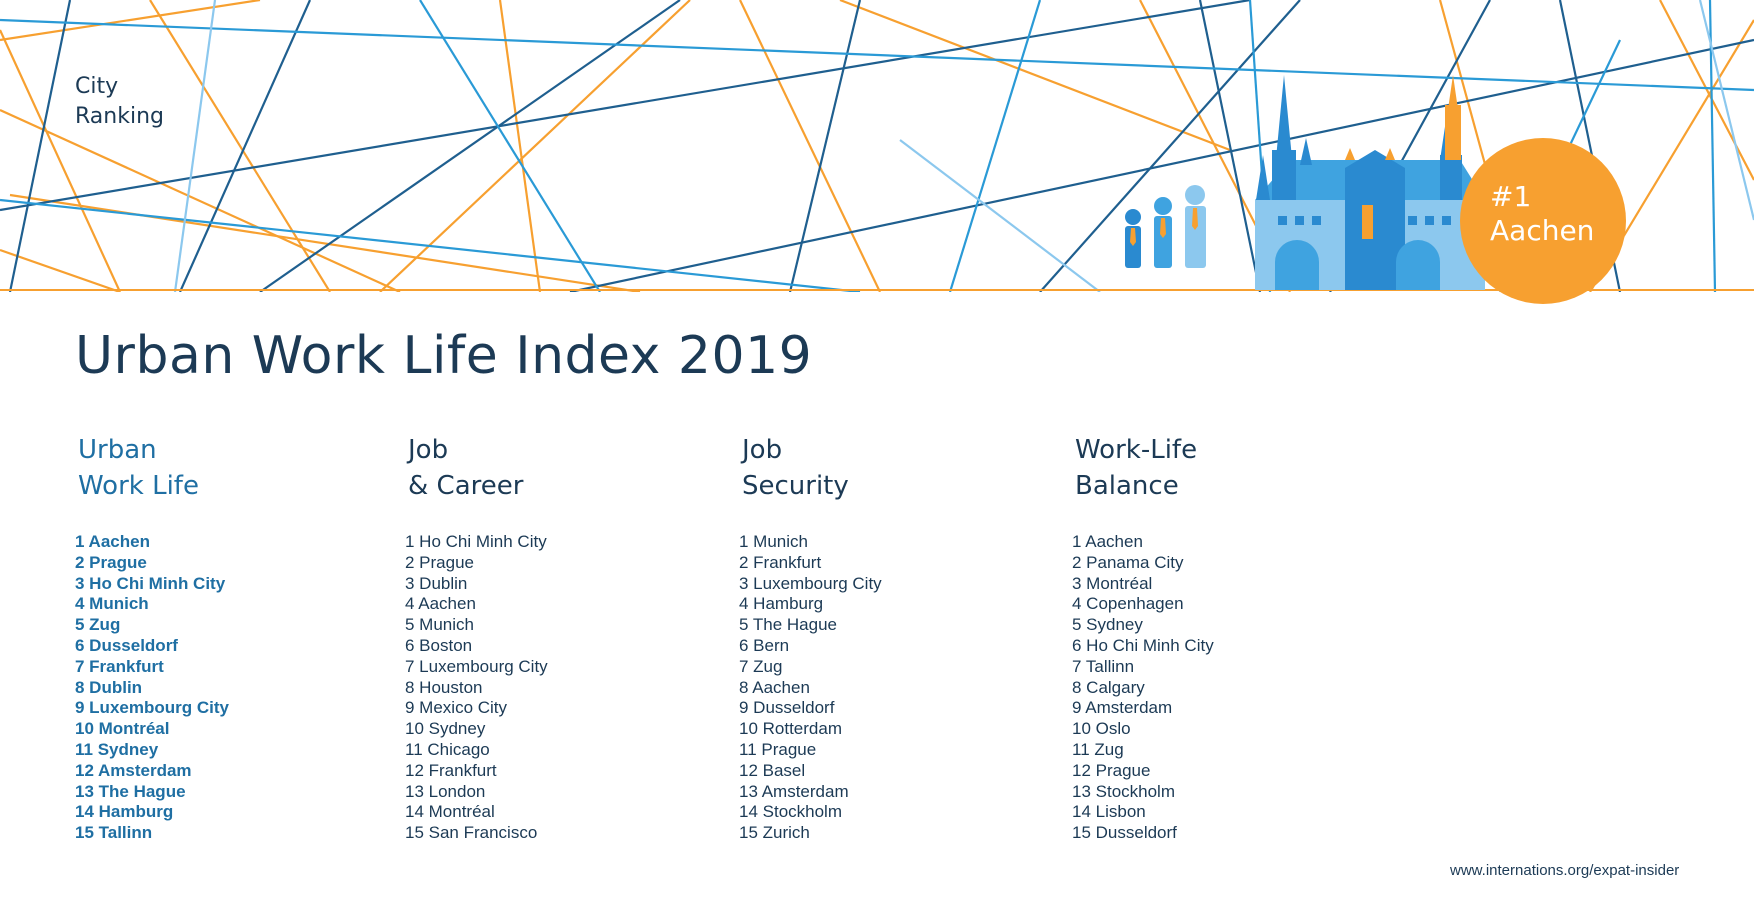 This screenshot has width=1754, height=921. Describe the element at coordinates (781, 604) in the screenshot. I see `list-item: 4 Hamburg` at that location.